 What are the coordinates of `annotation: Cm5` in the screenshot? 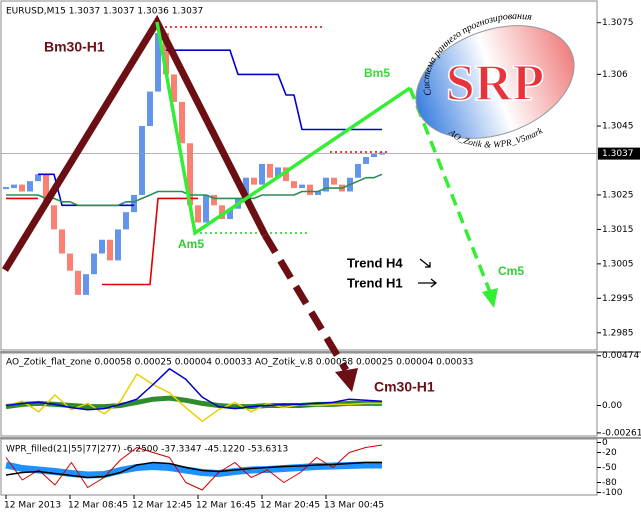 It's located at (511, 271).